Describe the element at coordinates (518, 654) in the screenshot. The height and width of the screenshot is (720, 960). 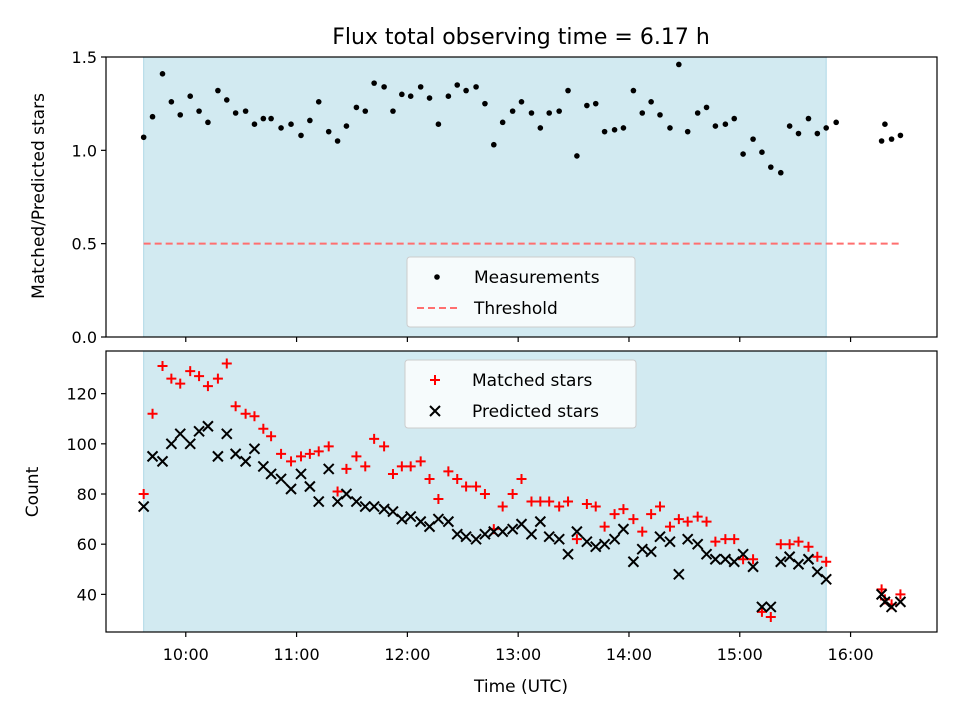
I see `x-tick-label: 13:00` at that location.